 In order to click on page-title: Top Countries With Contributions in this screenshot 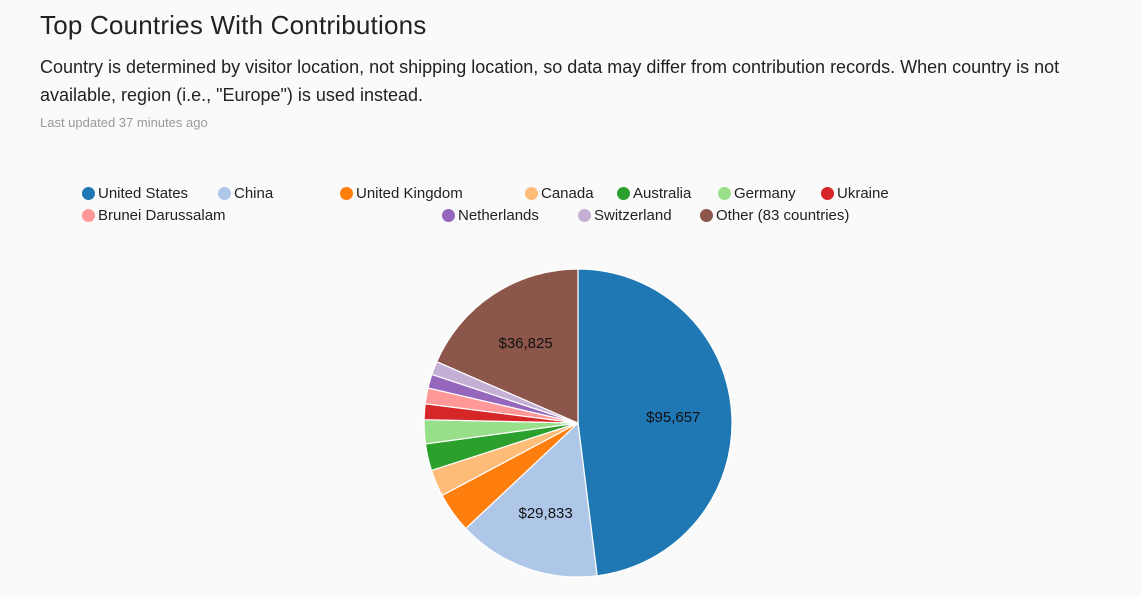, I will do `click(233, 25)`.